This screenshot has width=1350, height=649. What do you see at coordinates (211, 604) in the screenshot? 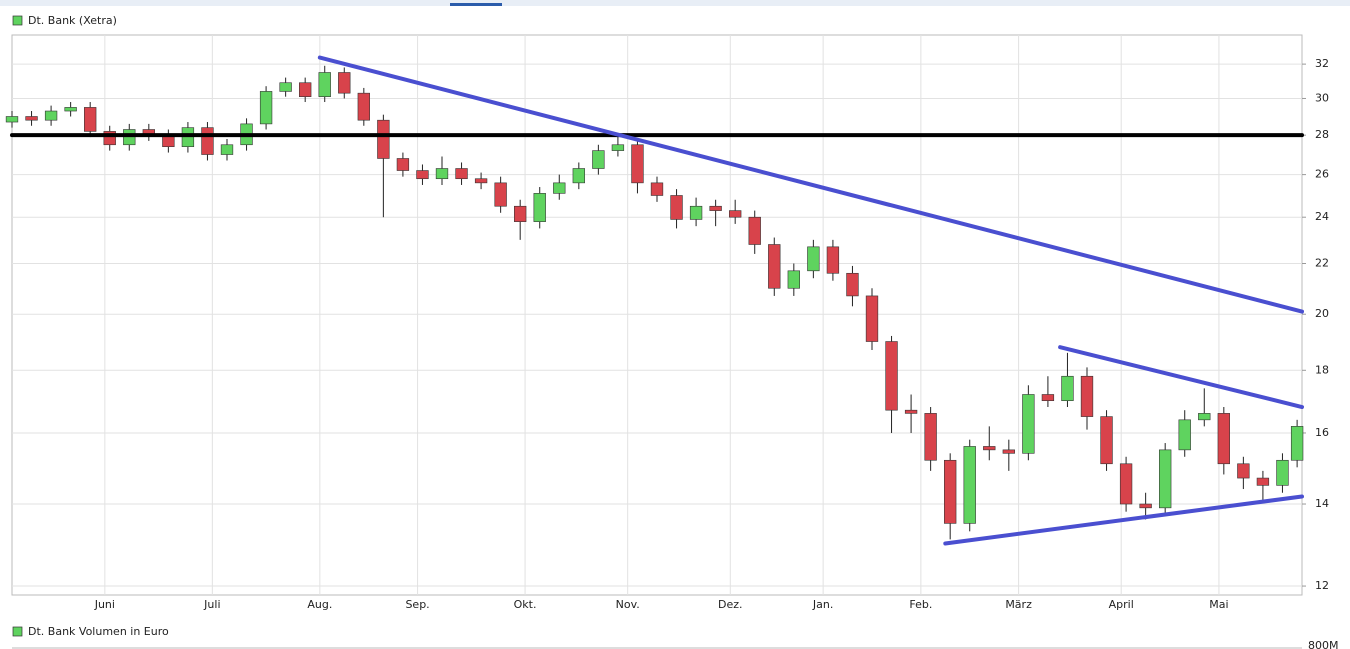
I see `x-tick-label: Juli` at bounding box center [211, 604].